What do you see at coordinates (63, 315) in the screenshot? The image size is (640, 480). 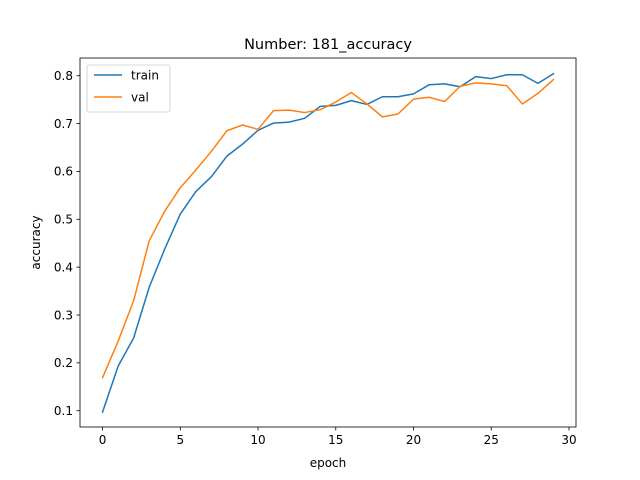 I see `y-tick-label: 0.3` at bounding box center [63, 315].